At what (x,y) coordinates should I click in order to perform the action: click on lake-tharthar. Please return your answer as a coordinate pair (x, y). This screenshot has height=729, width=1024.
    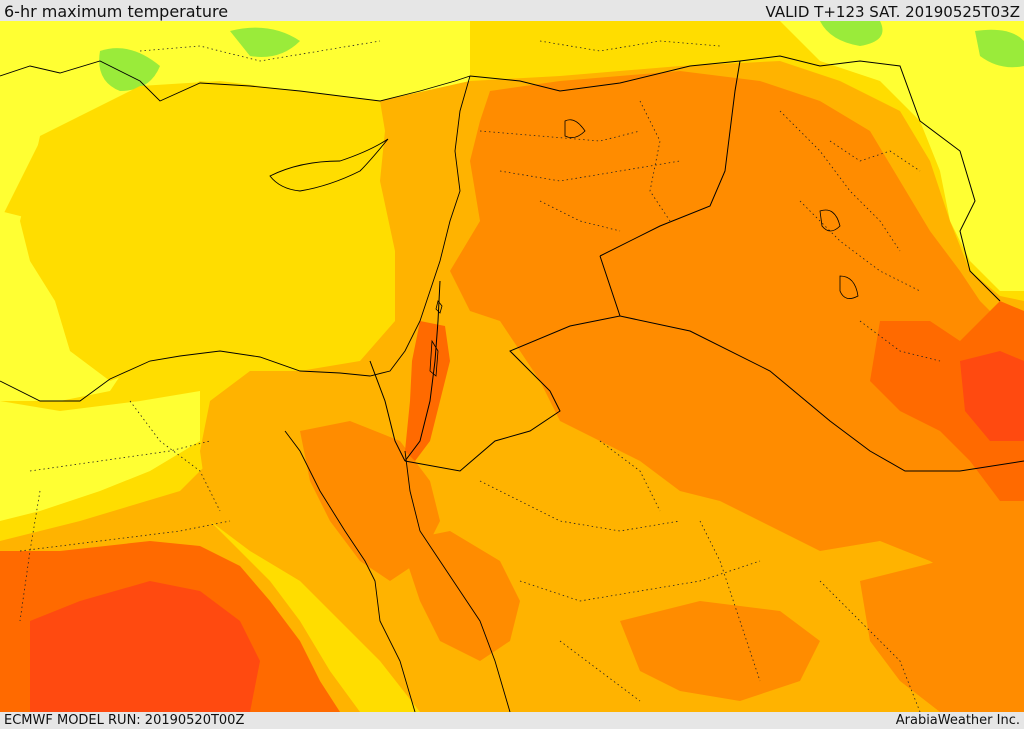
    Looking at the image, I should click on (830, 220).